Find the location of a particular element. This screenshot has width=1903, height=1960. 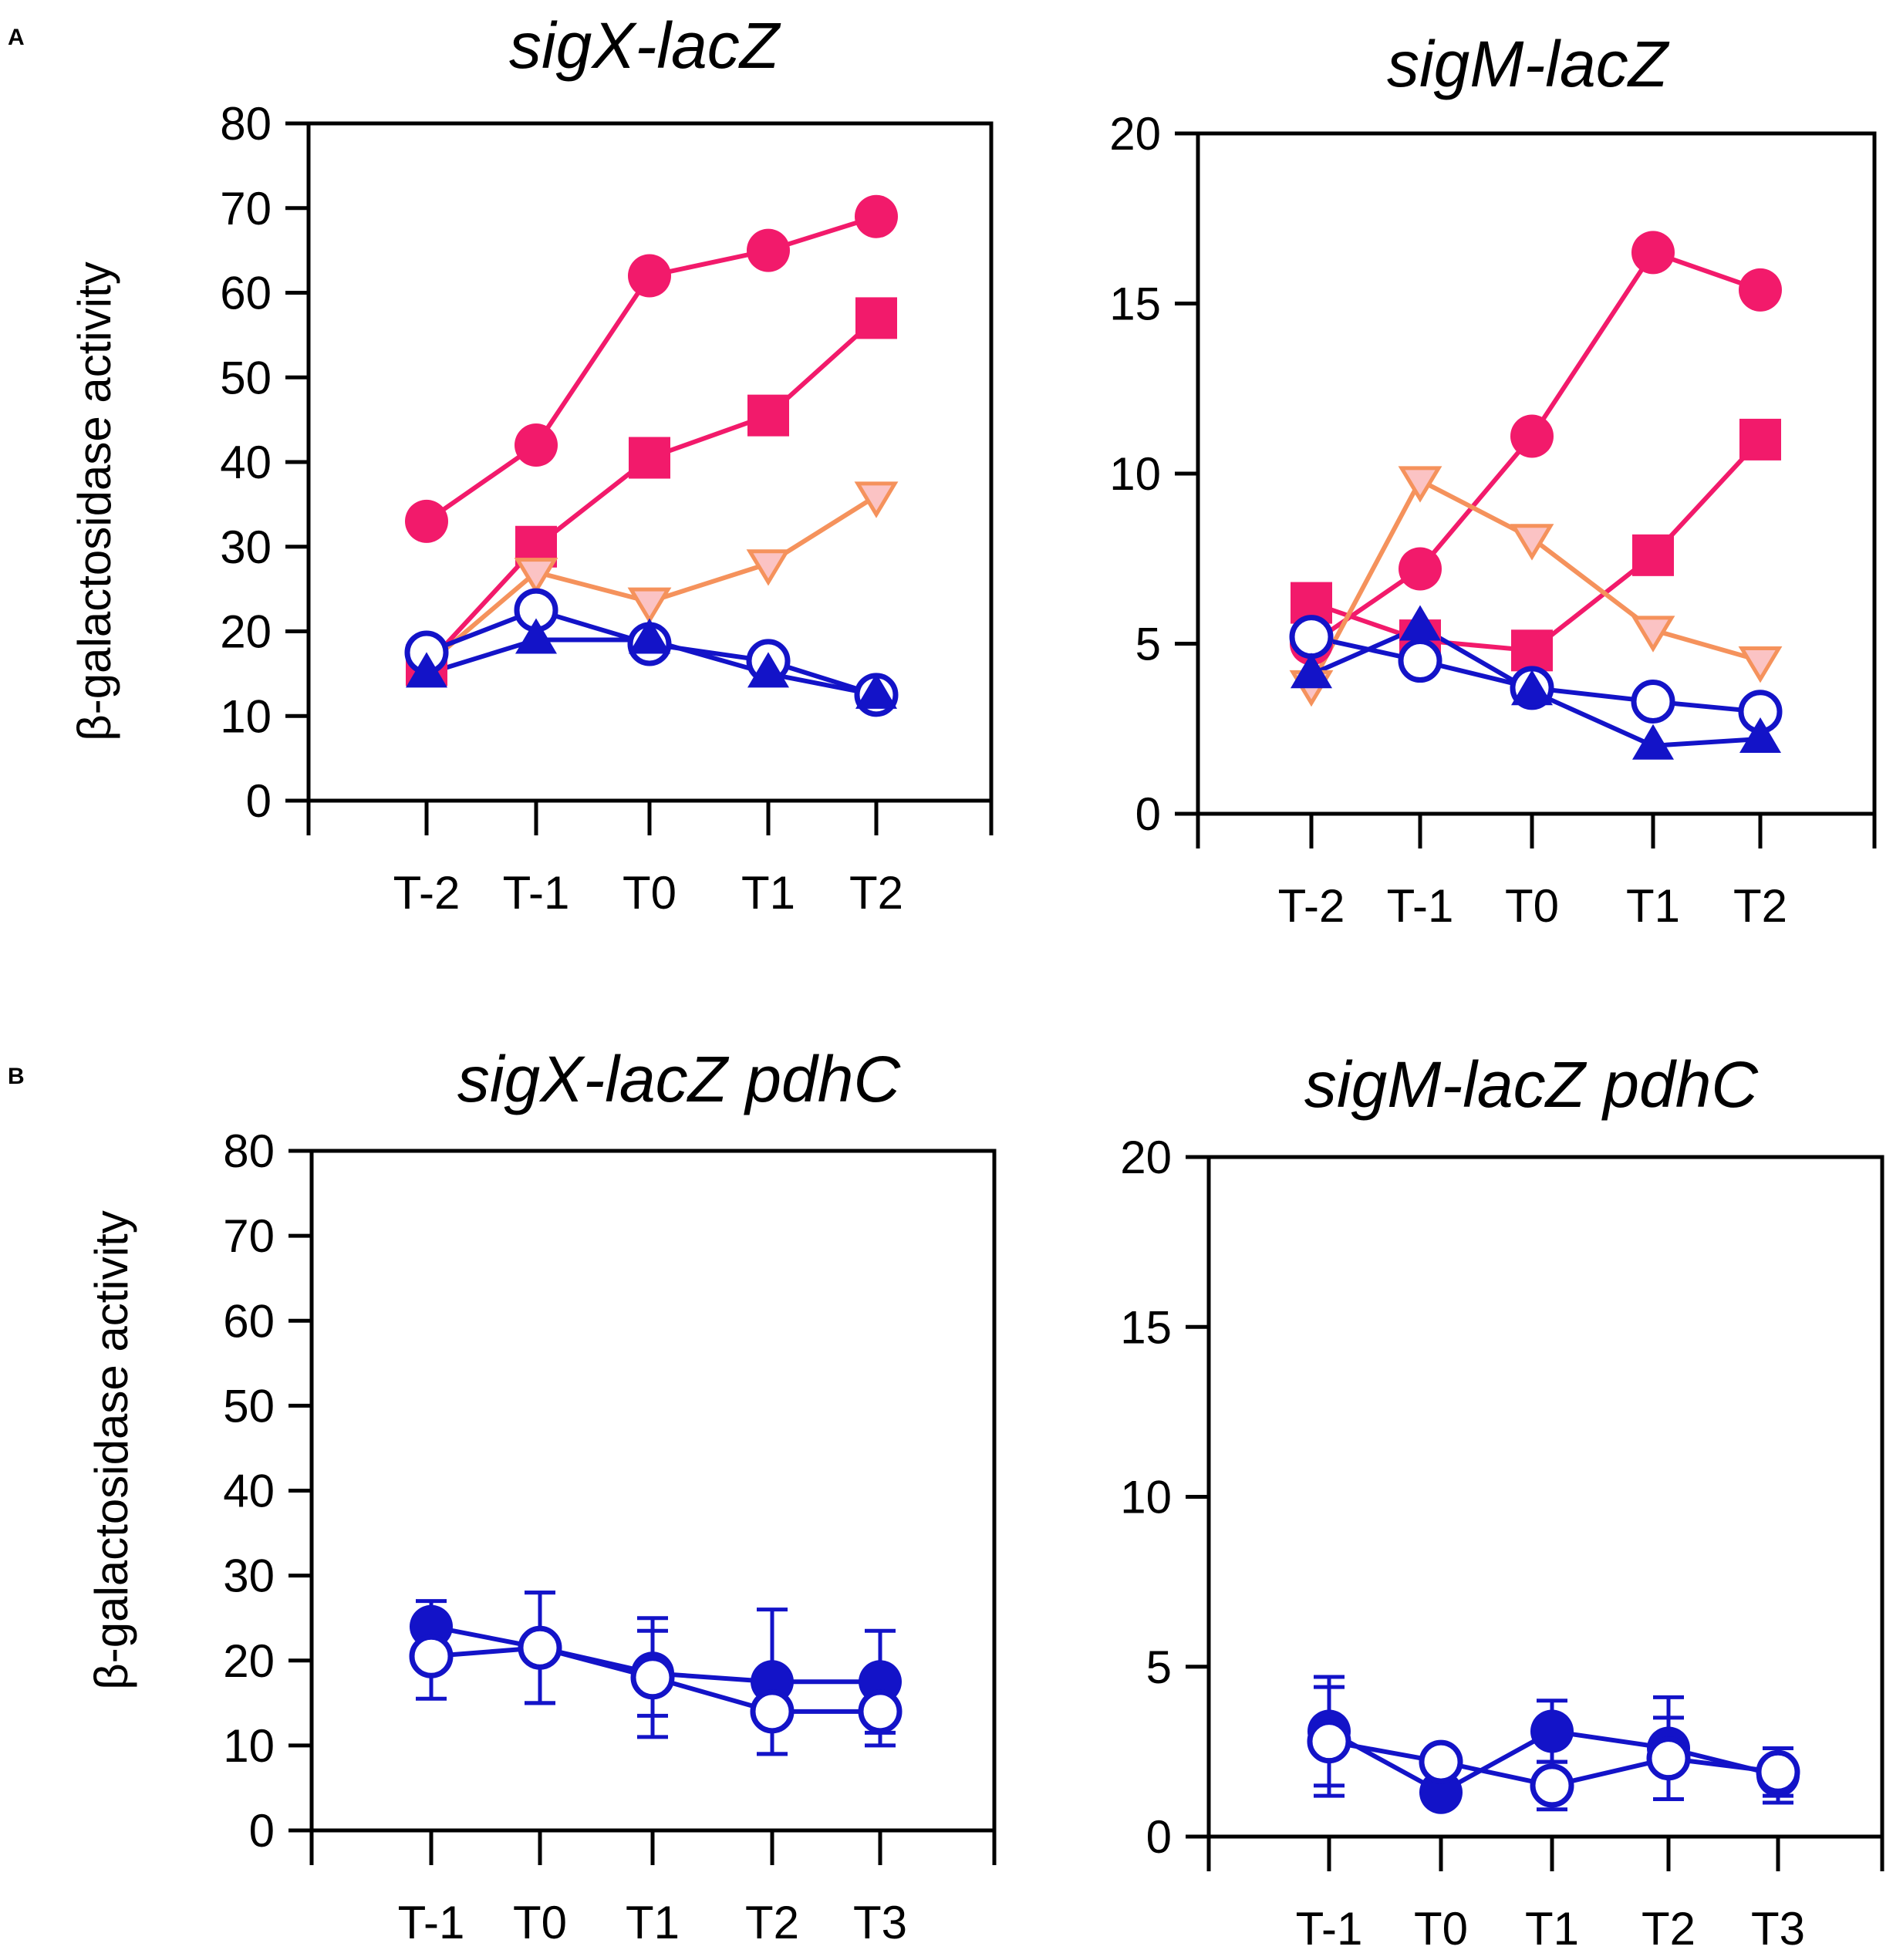

chart-title: sigX-lacZ is located at coordinates (645, 46).